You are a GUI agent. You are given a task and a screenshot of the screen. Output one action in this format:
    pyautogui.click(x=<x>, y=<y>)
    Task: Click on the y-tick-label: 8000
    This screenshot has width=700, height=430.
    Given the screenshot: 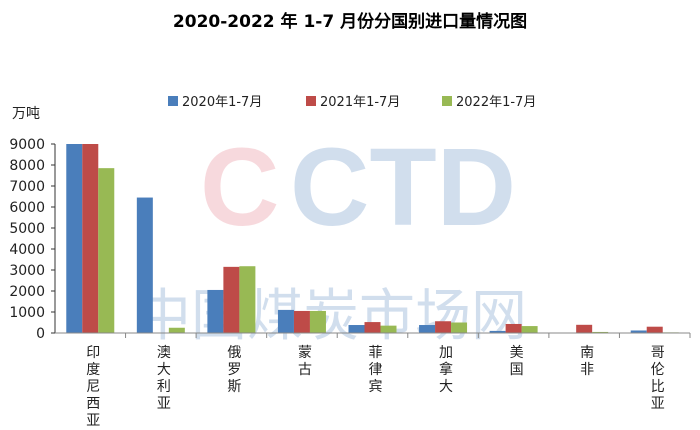 What is the action you would take?
    pyautogui.click(x=27, y=166)
    